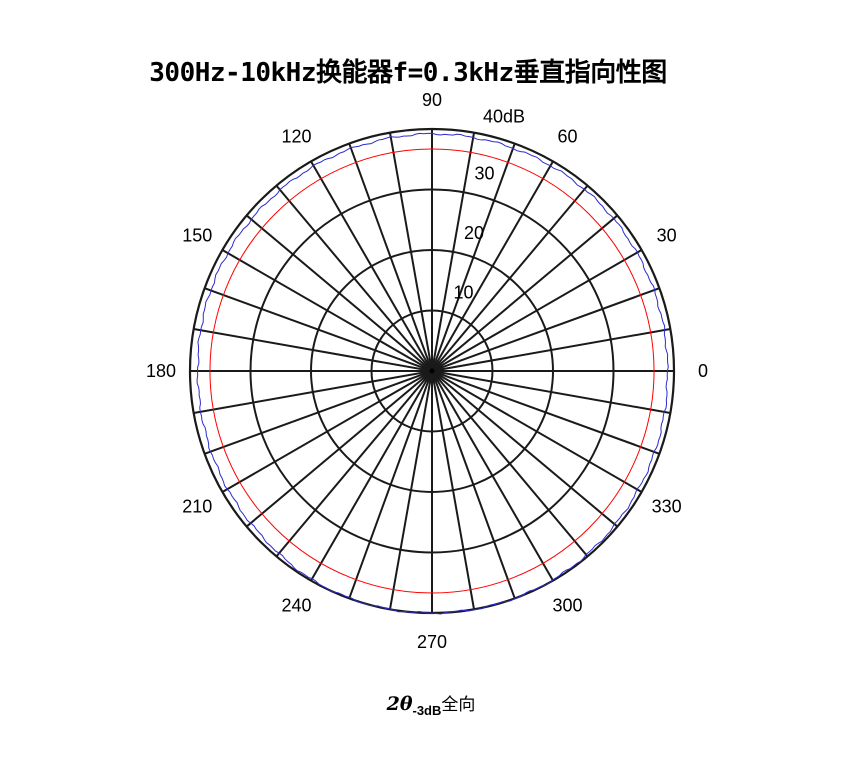 This screenshot has width=862, height=760. Describe the element at coordinates (703, 371) in the screenshot. I see `angle-tick-label: 0` at that location.